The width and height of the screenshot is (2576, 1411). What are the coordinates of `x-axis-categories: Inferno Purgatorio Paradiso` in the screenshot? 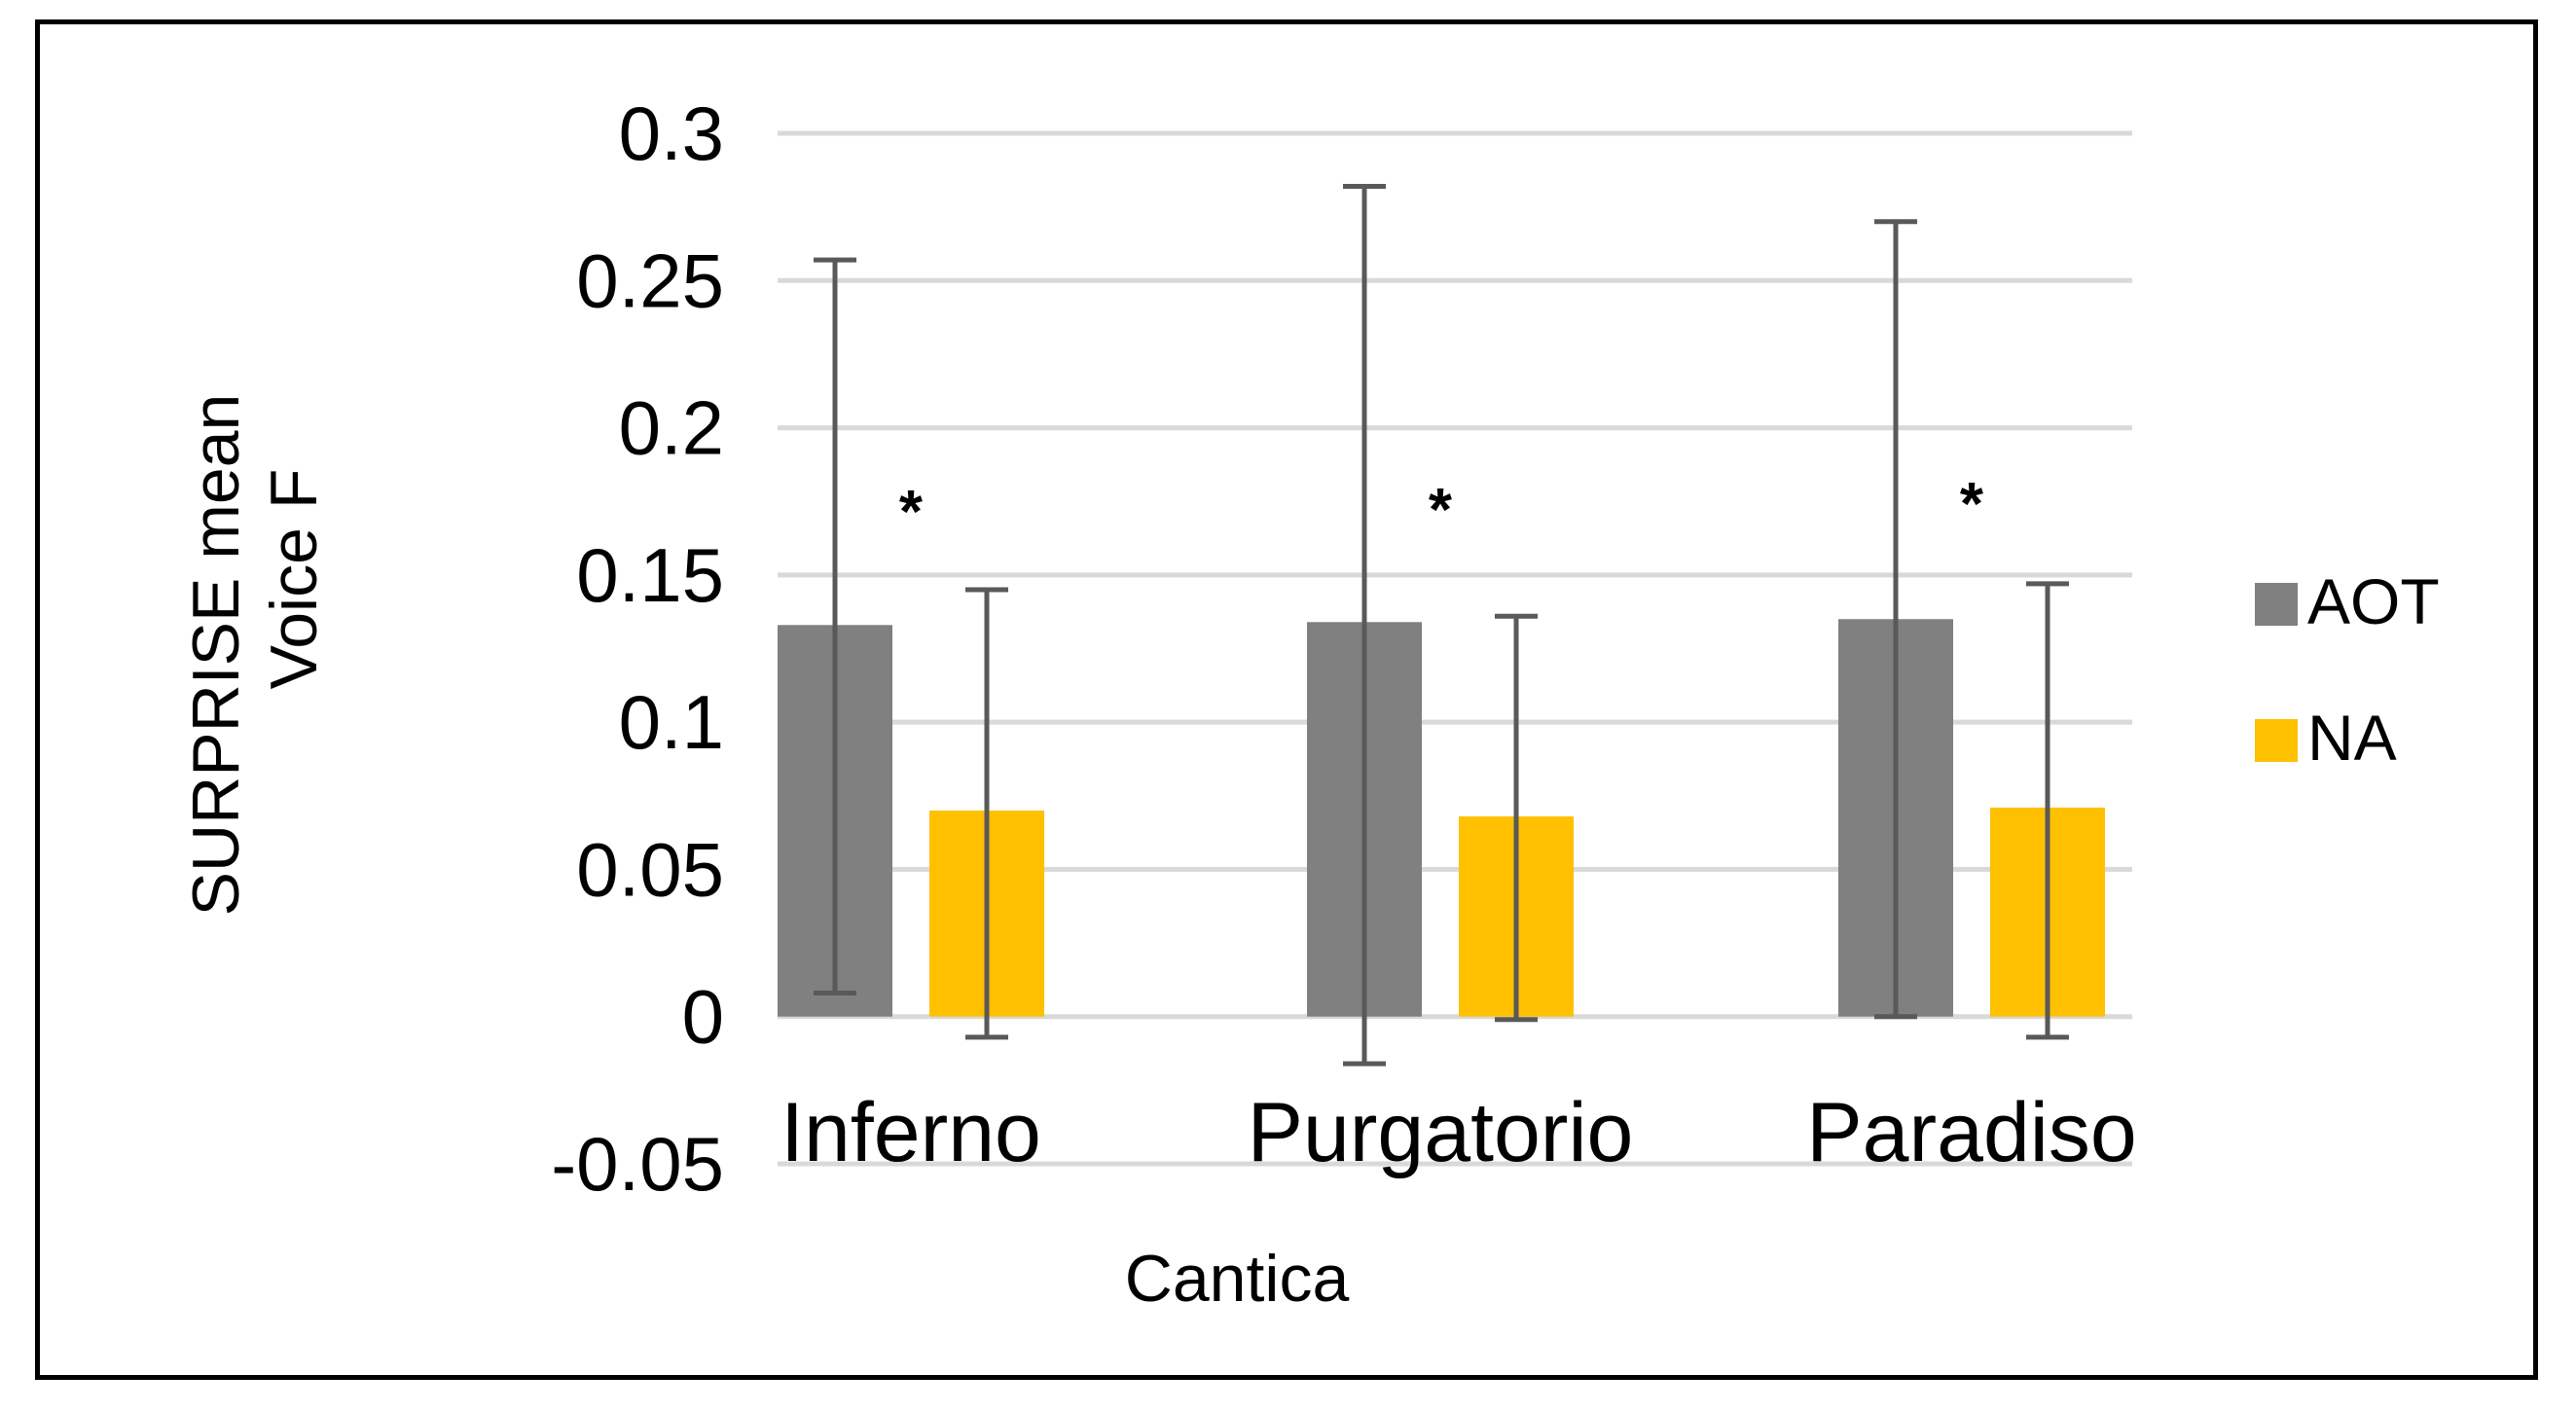 It's located at (1458, 1132).